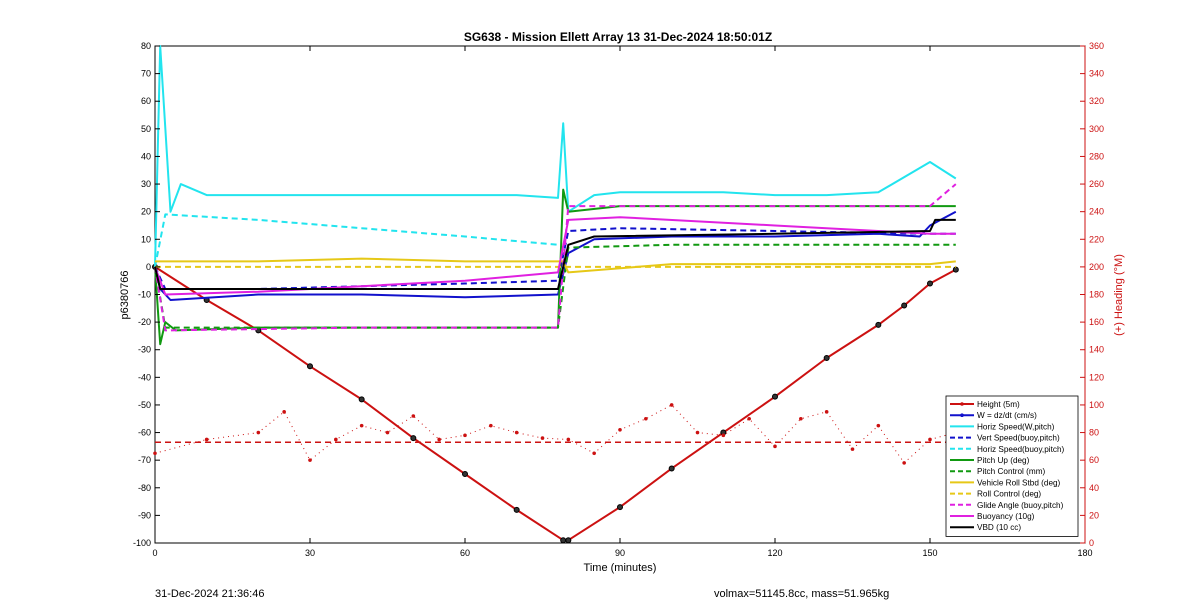 This screenshot has height=611, width=1200. What do you see at coordinates (1119, 295) in the screenshot?
I see `y2-axis-label: (+) Heading (°M)` at bounding box center [1119, 295].